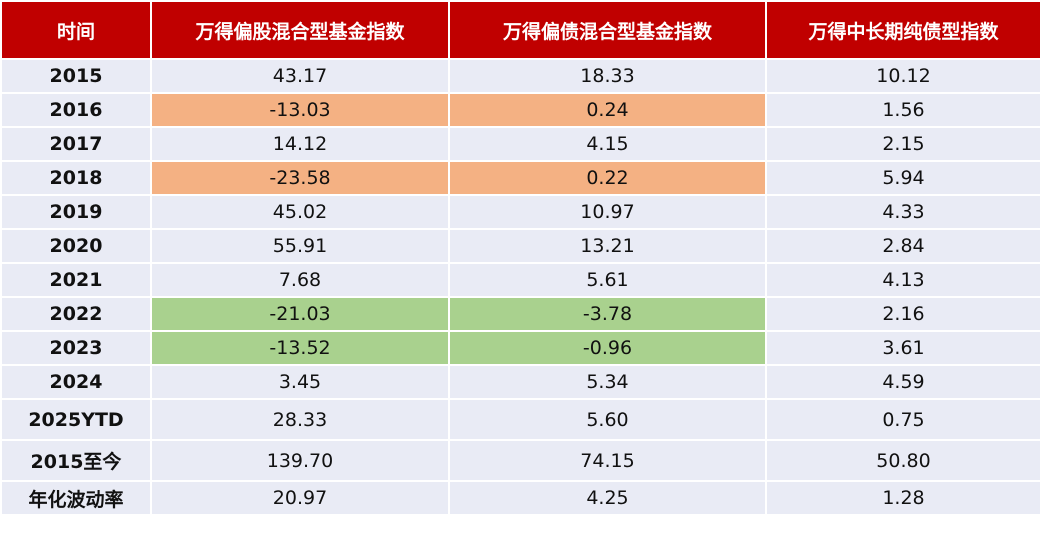 The width and height of the screenshot is (1042, 534). I want to click on value-cell: 2.84, so click(903, 246).